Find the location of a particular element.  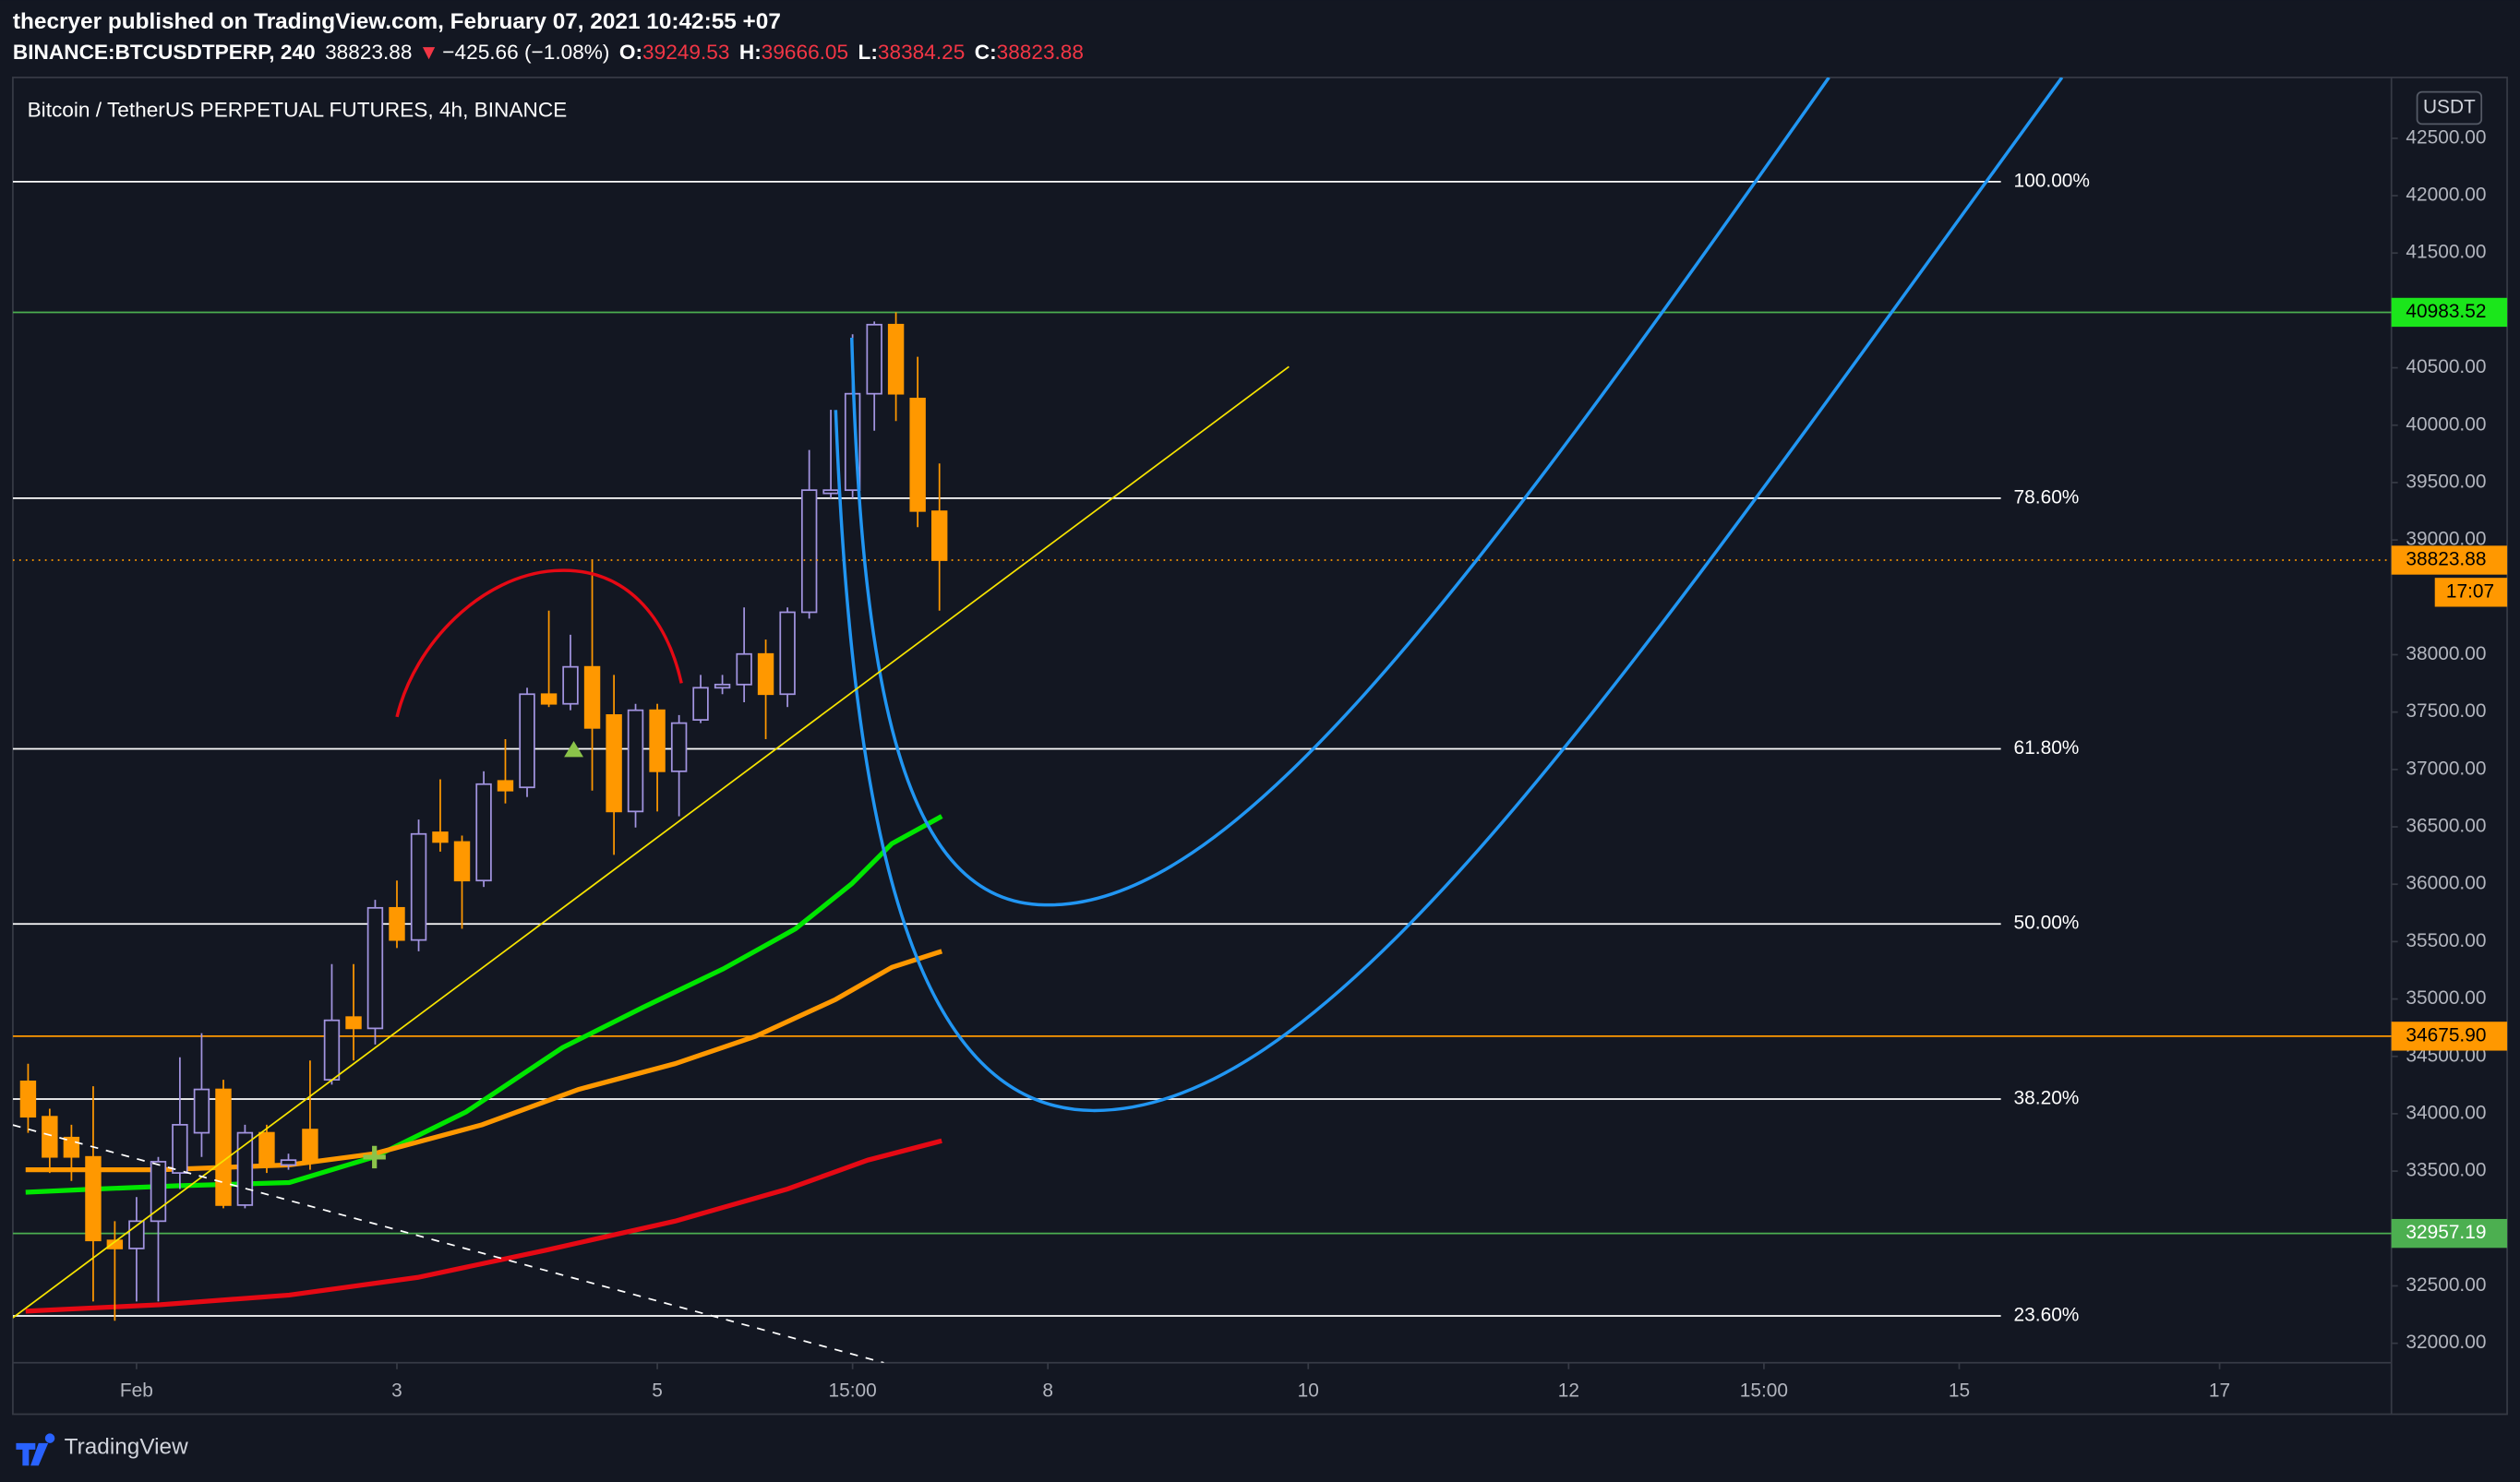

ohlc-key: C: is located at coordinates (986, 52).